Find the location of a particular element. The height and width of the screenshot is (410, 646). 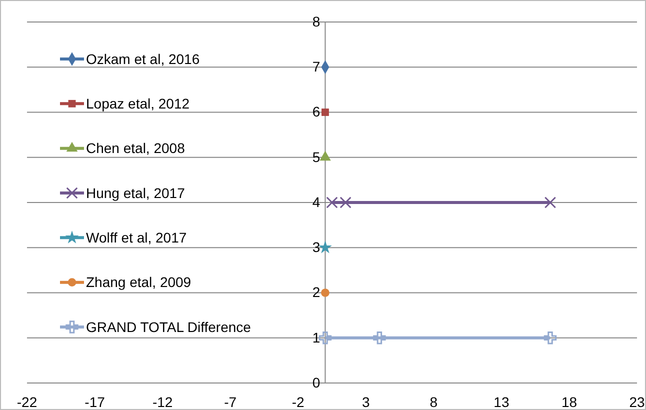

x-tick-label: -22 is located at coordinates (27, 402).